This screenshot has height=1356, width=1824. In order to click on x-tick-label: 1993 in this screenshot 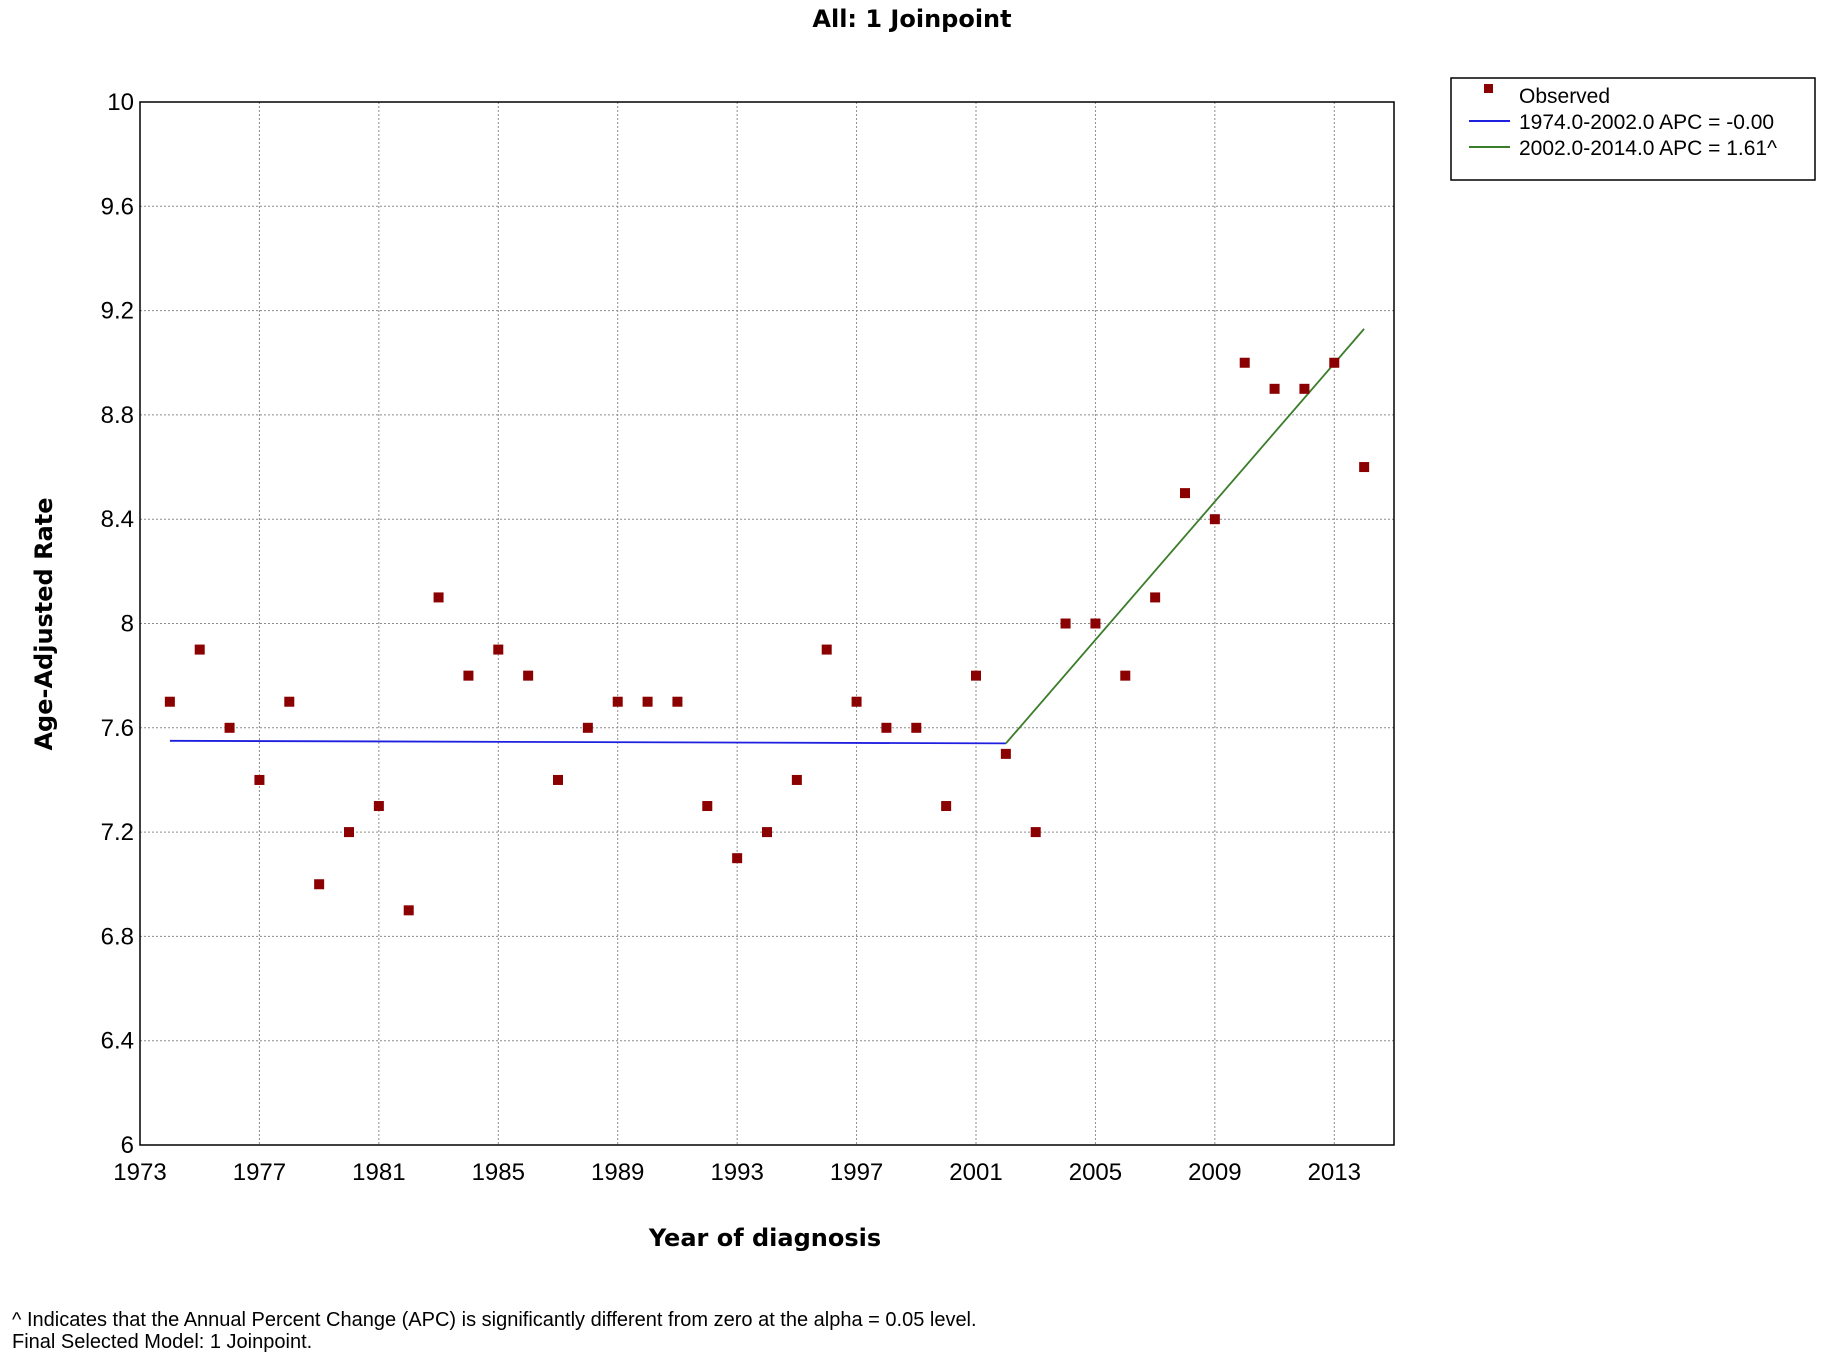, I will do `click(736, 1172)`.